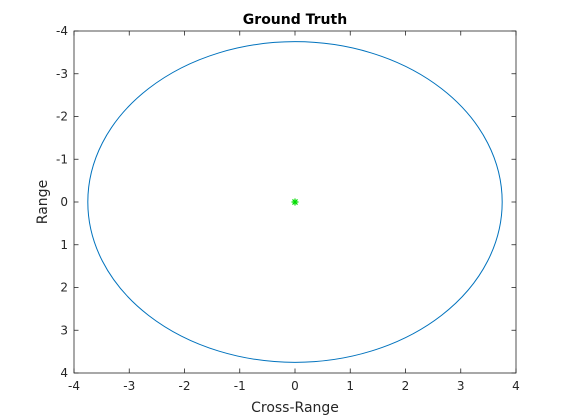 Image resolution: width=570 pixels, height=420 pixels. I want to click on y-tick-label: -1, so click(62, 159).